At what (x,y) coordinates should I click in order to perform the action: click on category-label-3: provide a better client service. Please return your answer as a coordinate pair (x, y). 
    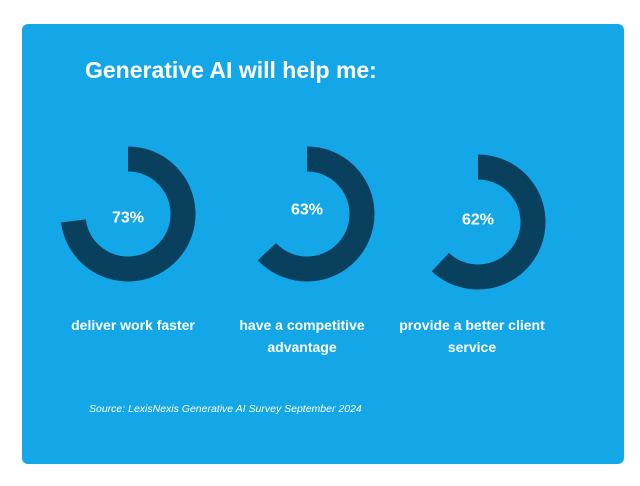
    Looking at the image, I should click on (472, 336).